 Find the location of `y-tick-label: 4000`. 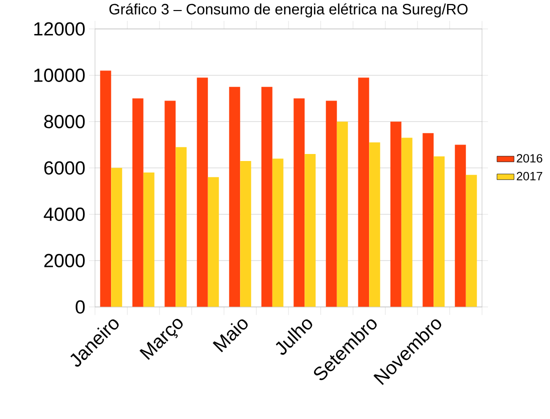

y-tick-label: 4000 is located at coordinates (64, 214).